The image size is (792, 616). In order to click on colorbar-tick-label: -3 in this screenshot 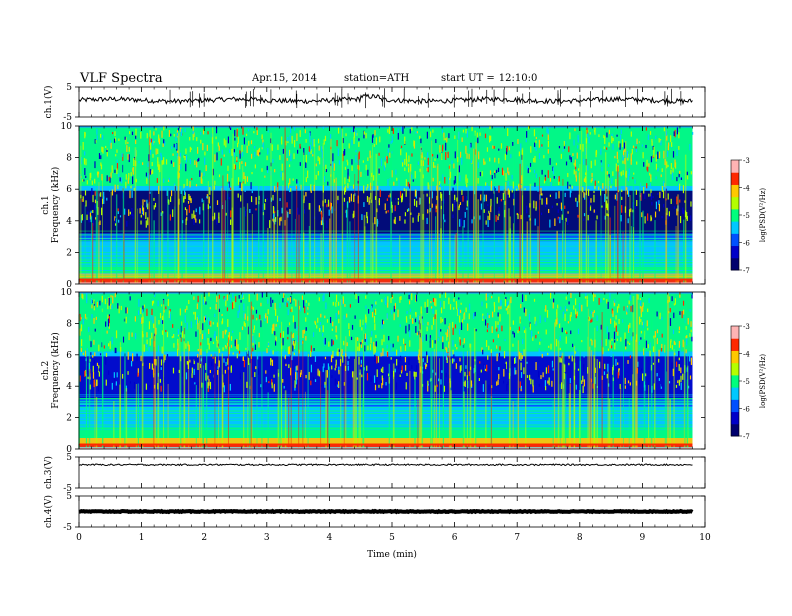, I will do `click(746, 327)`.